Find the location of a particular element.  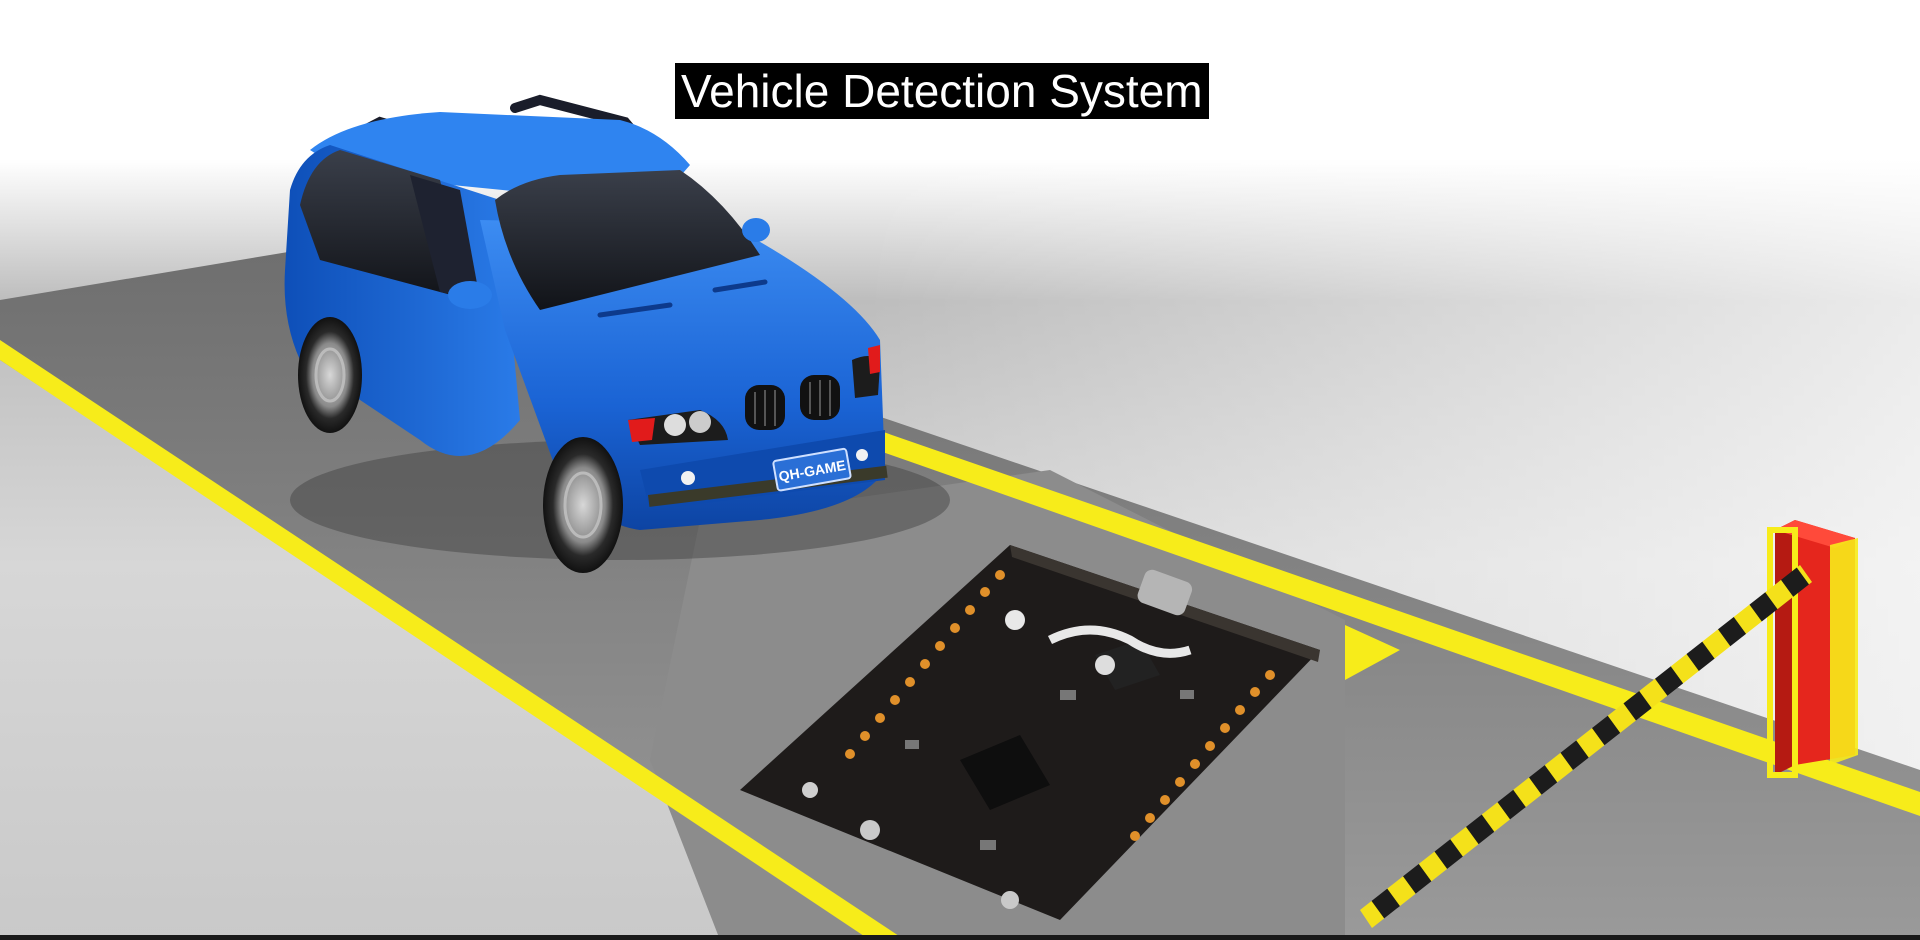

lane-arrow is located at coordinates (1372, 652).